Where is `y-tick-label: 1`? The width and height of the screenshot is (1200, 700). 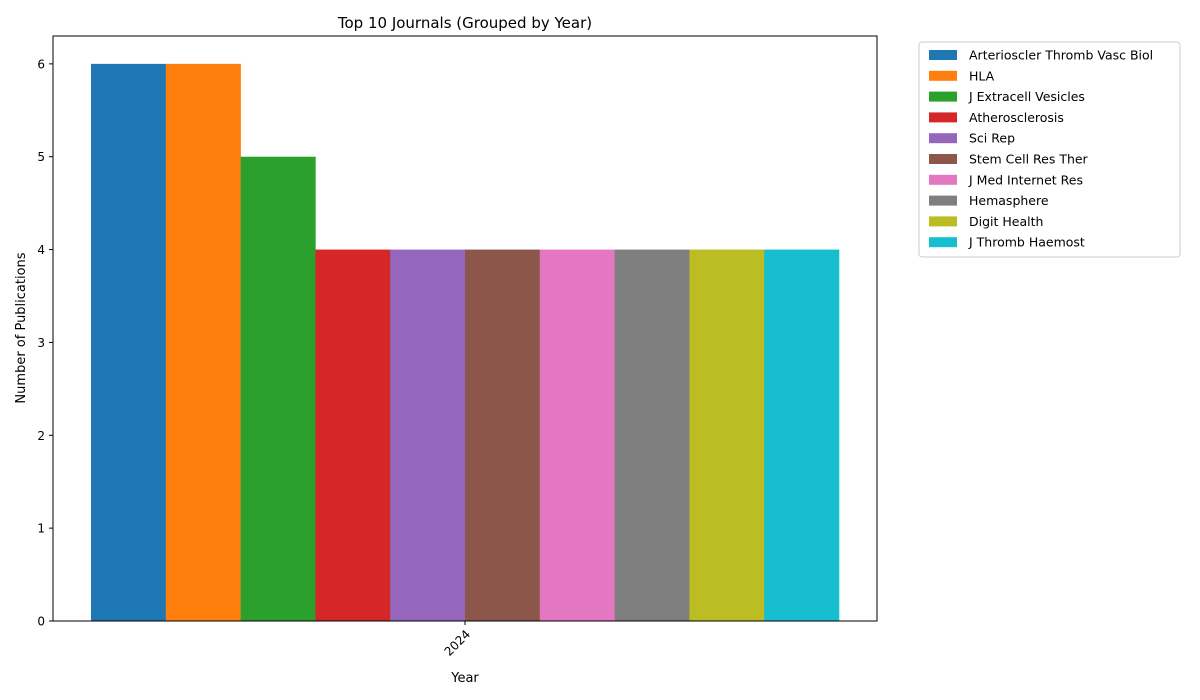
y-tick-label: 1 is located at coordinates (41, 529).